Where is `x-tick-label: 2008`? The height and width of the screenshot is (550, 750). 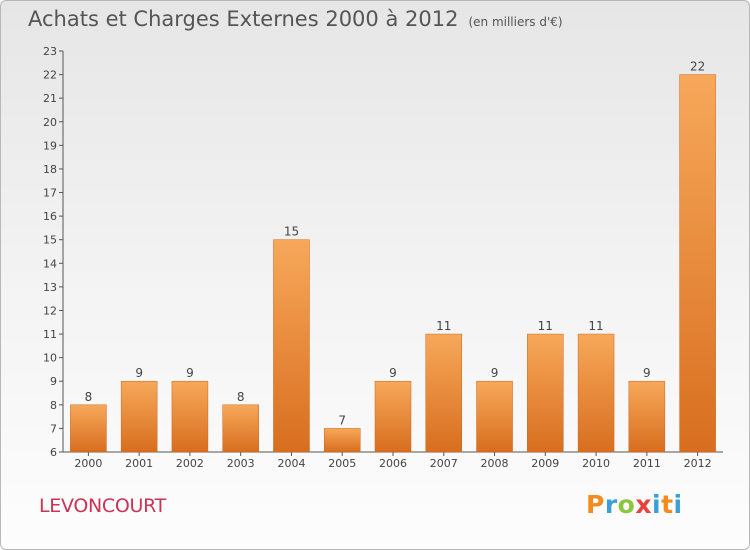 x-tick-label: 2008 is located at coordinates (495, 463).